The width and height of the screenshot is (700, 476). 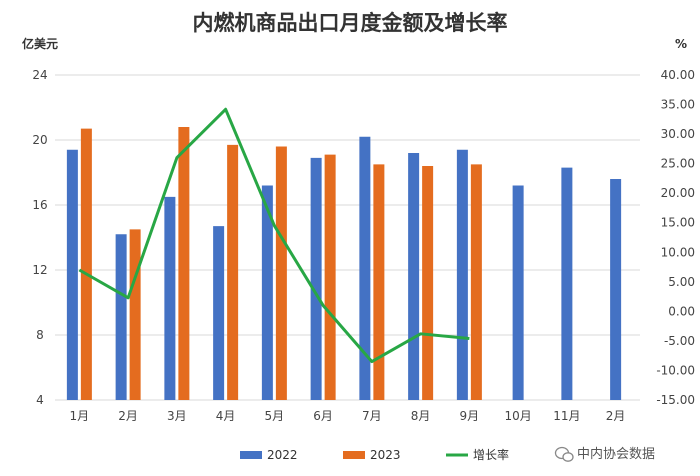 What do you see at coordinates (470, 416) in the screenshot?
I see `x-tick-label: 9月` at bounding box center [470, 416].